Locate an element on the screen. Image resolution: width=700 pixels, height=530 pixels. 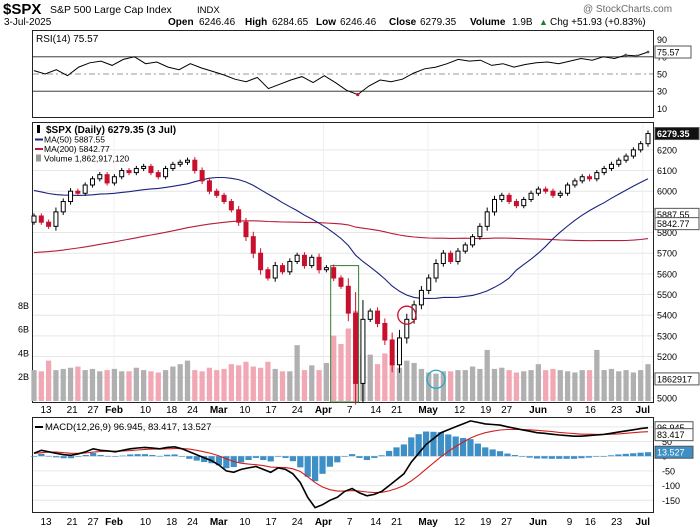
x-tick-label: 24 is located at coordinates (298, 522).